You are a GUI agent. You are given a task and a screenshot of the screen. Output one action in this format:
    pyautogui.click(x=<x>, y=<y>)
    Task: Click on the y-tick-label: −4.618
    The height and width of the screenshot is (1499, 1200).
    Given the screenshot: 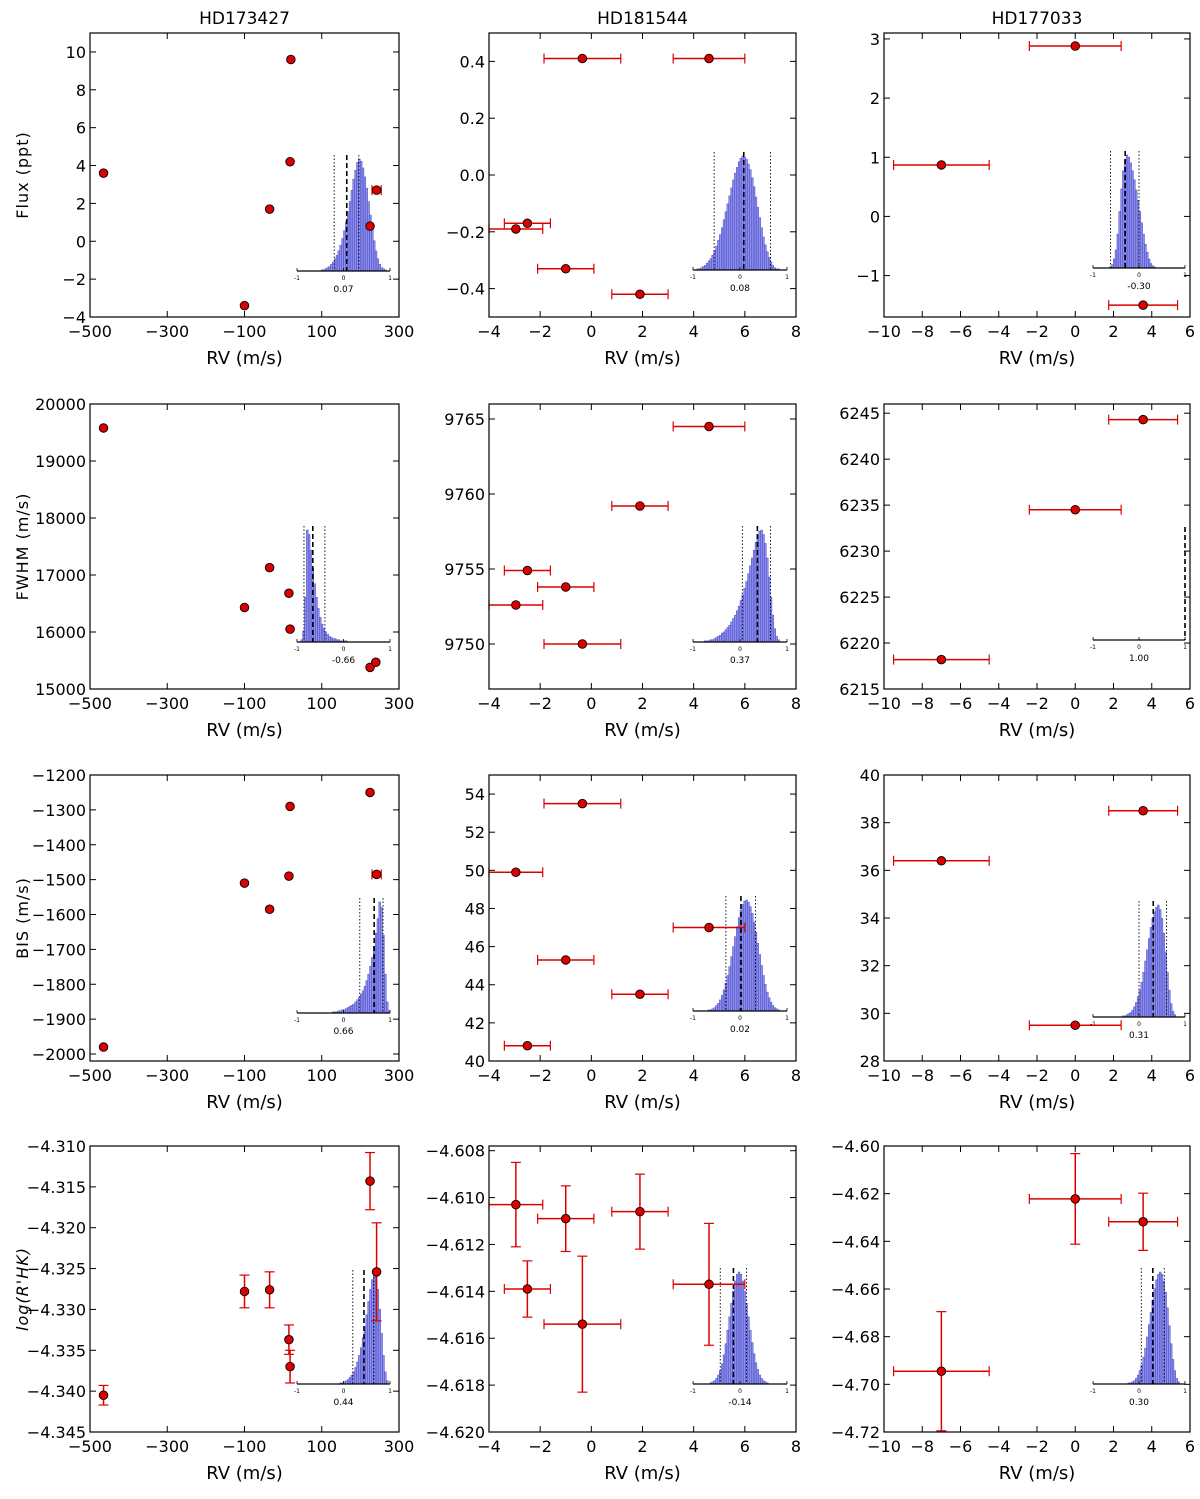 What is the action you would take?
    pyautogui.click(x=455, y=1385)
    